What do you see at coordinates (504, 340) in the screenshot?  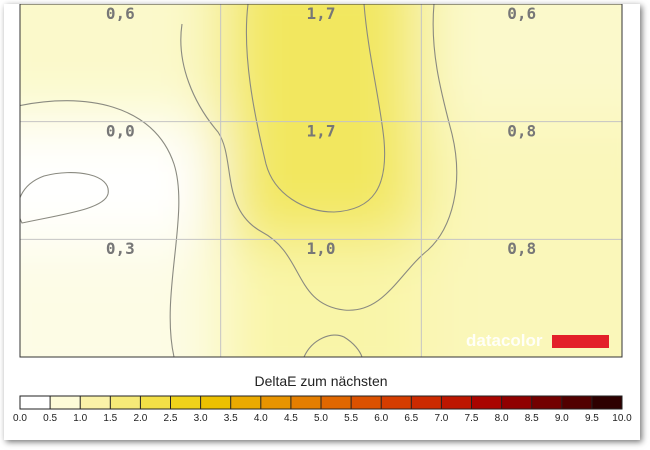 I see `watermark-text: datacolor` at bounding box center [504, 340].